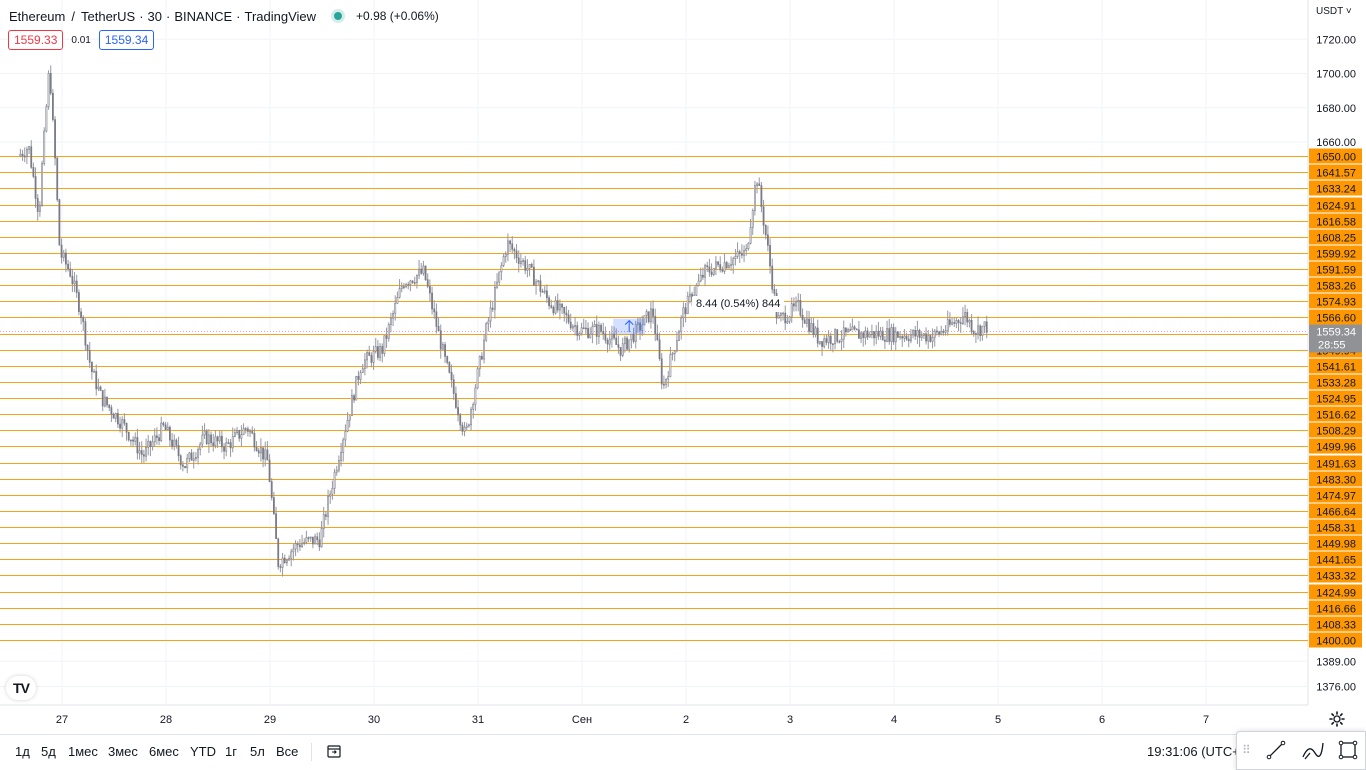 This screenshot has height=770, width=1366. What do you see at coordinates (1336, 319) in the screenshot?
I see `level-price-label: 1566.60` at bounding box center [1336, 319].